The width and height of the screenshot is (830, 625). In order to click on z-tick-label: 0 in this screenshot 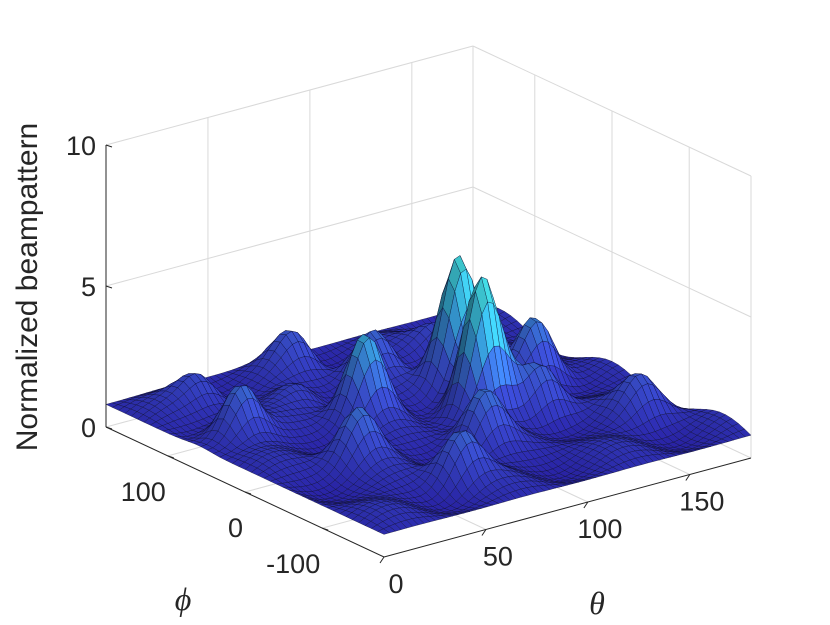, I will do `click(88, 428)`.